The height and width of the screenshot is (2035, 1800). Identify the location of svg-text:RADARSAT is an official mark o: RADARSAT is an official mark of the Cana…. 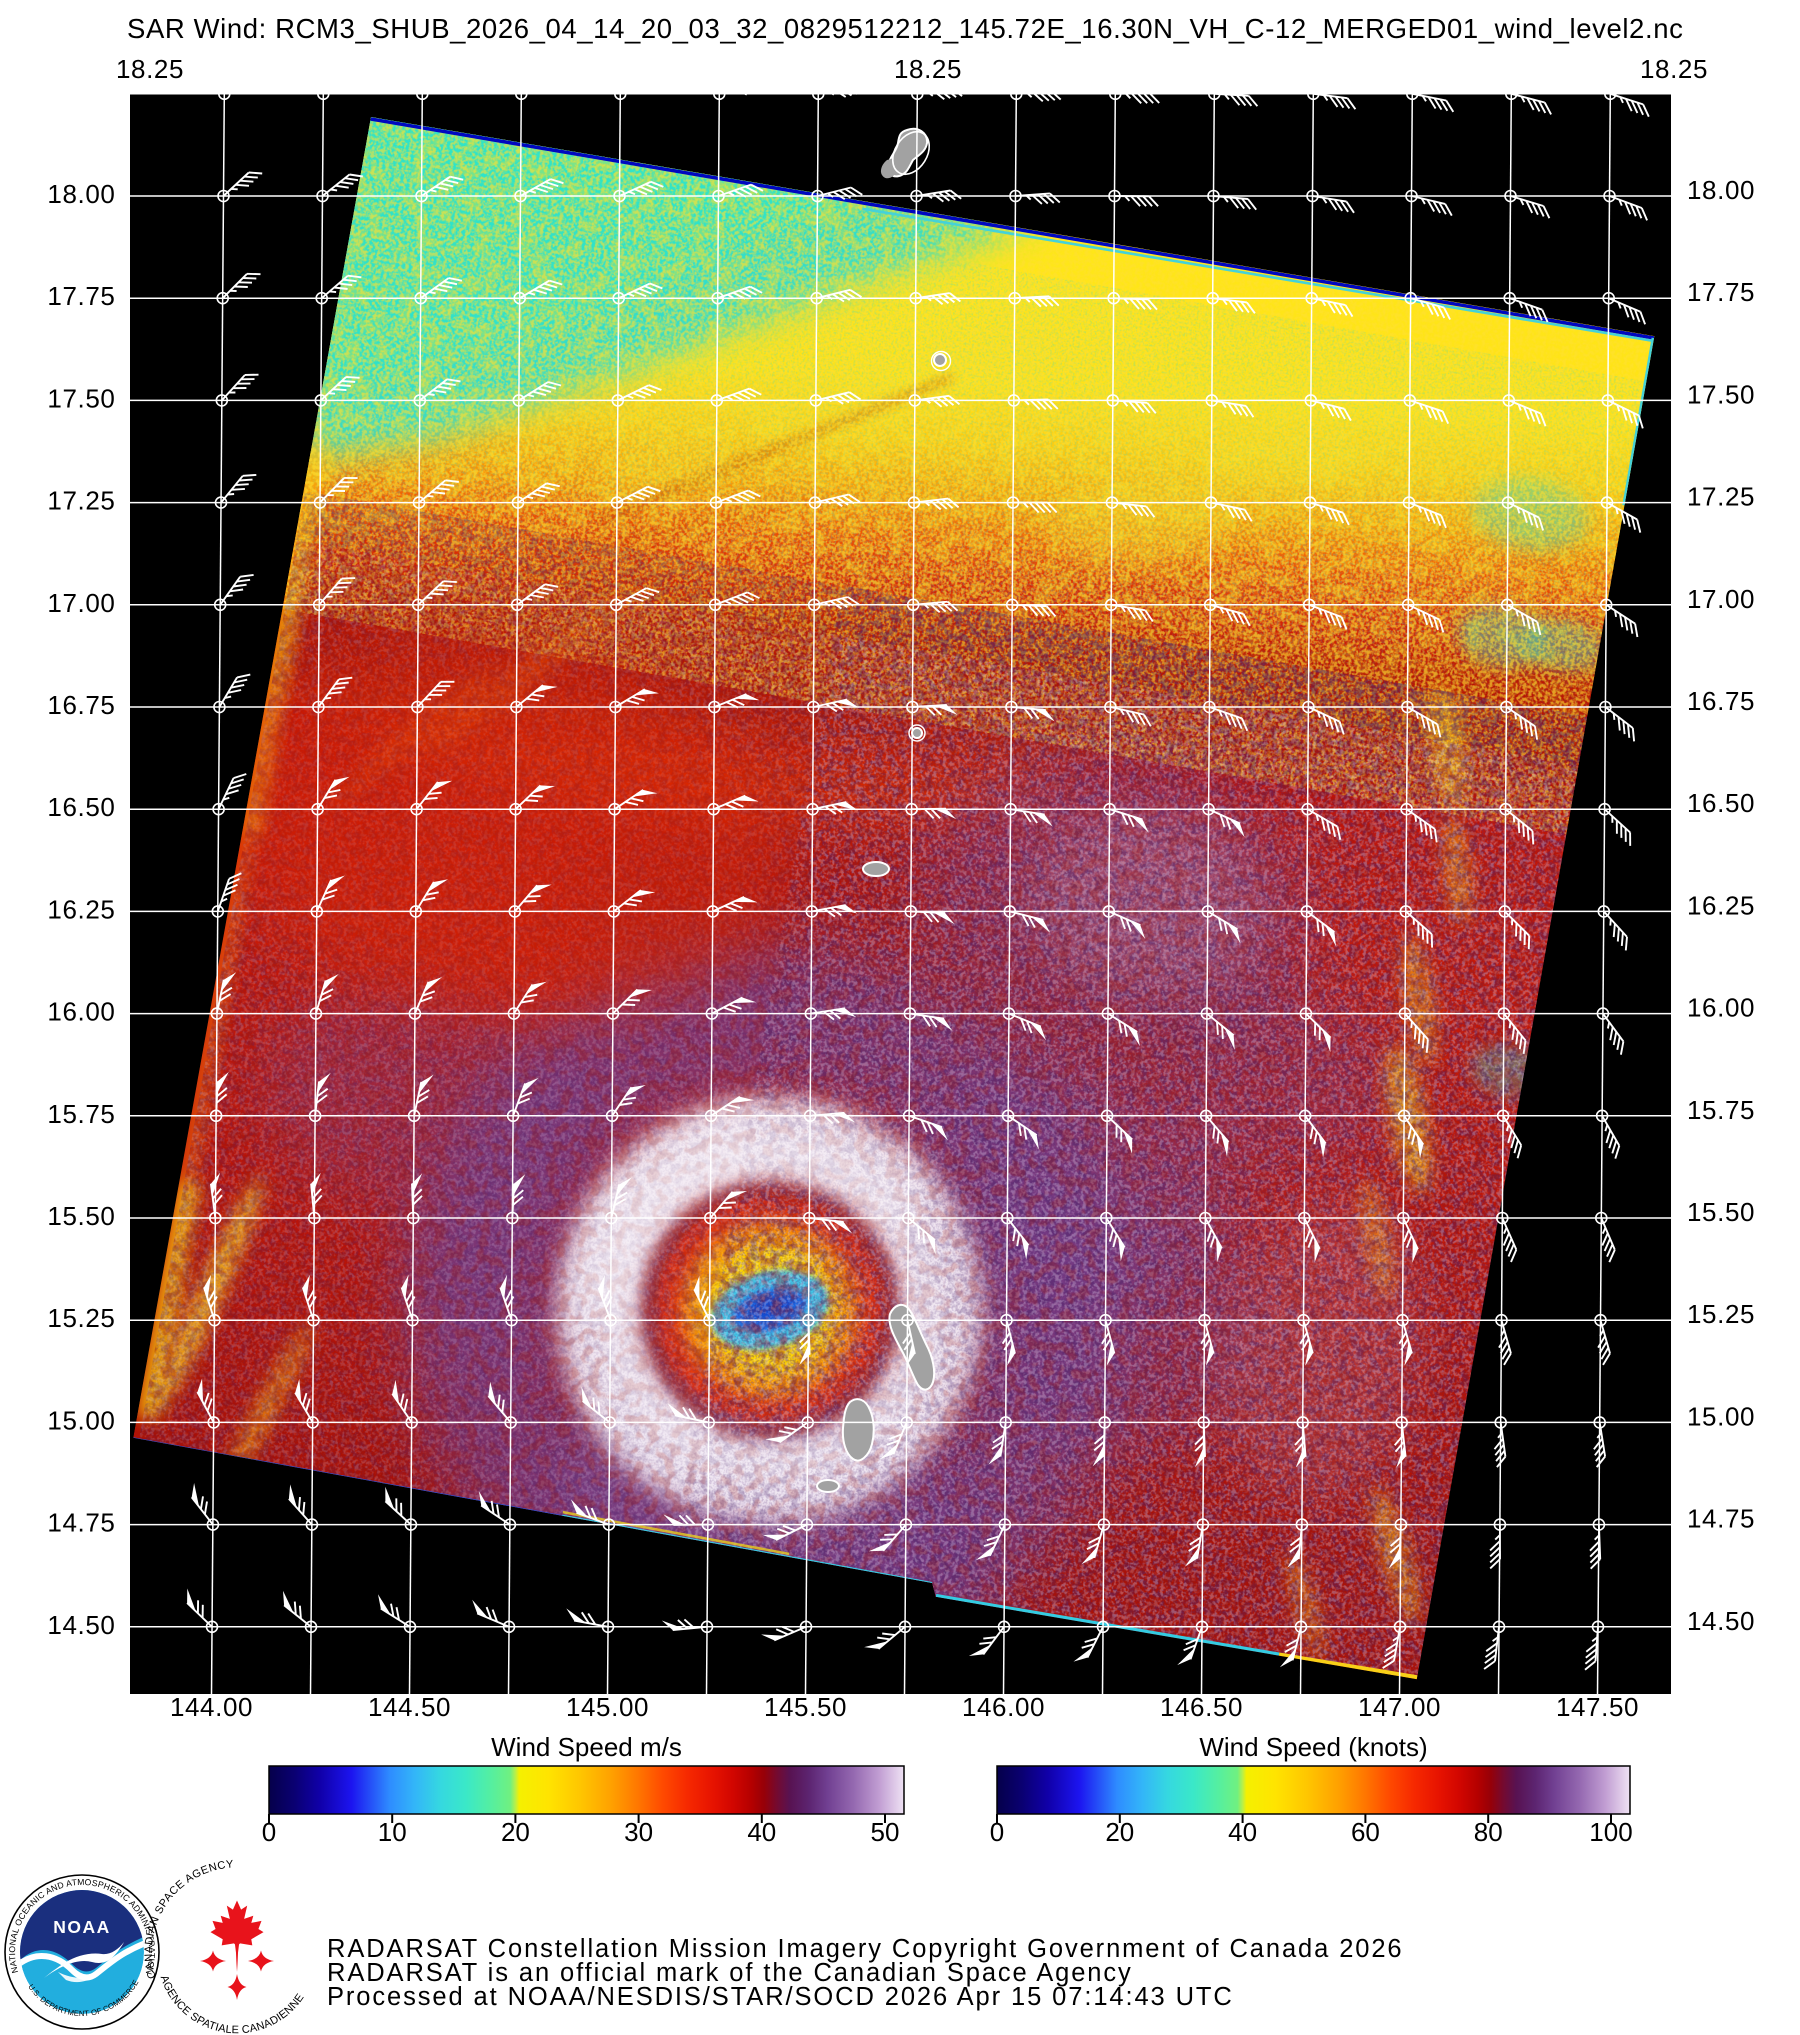
(730, 1973).